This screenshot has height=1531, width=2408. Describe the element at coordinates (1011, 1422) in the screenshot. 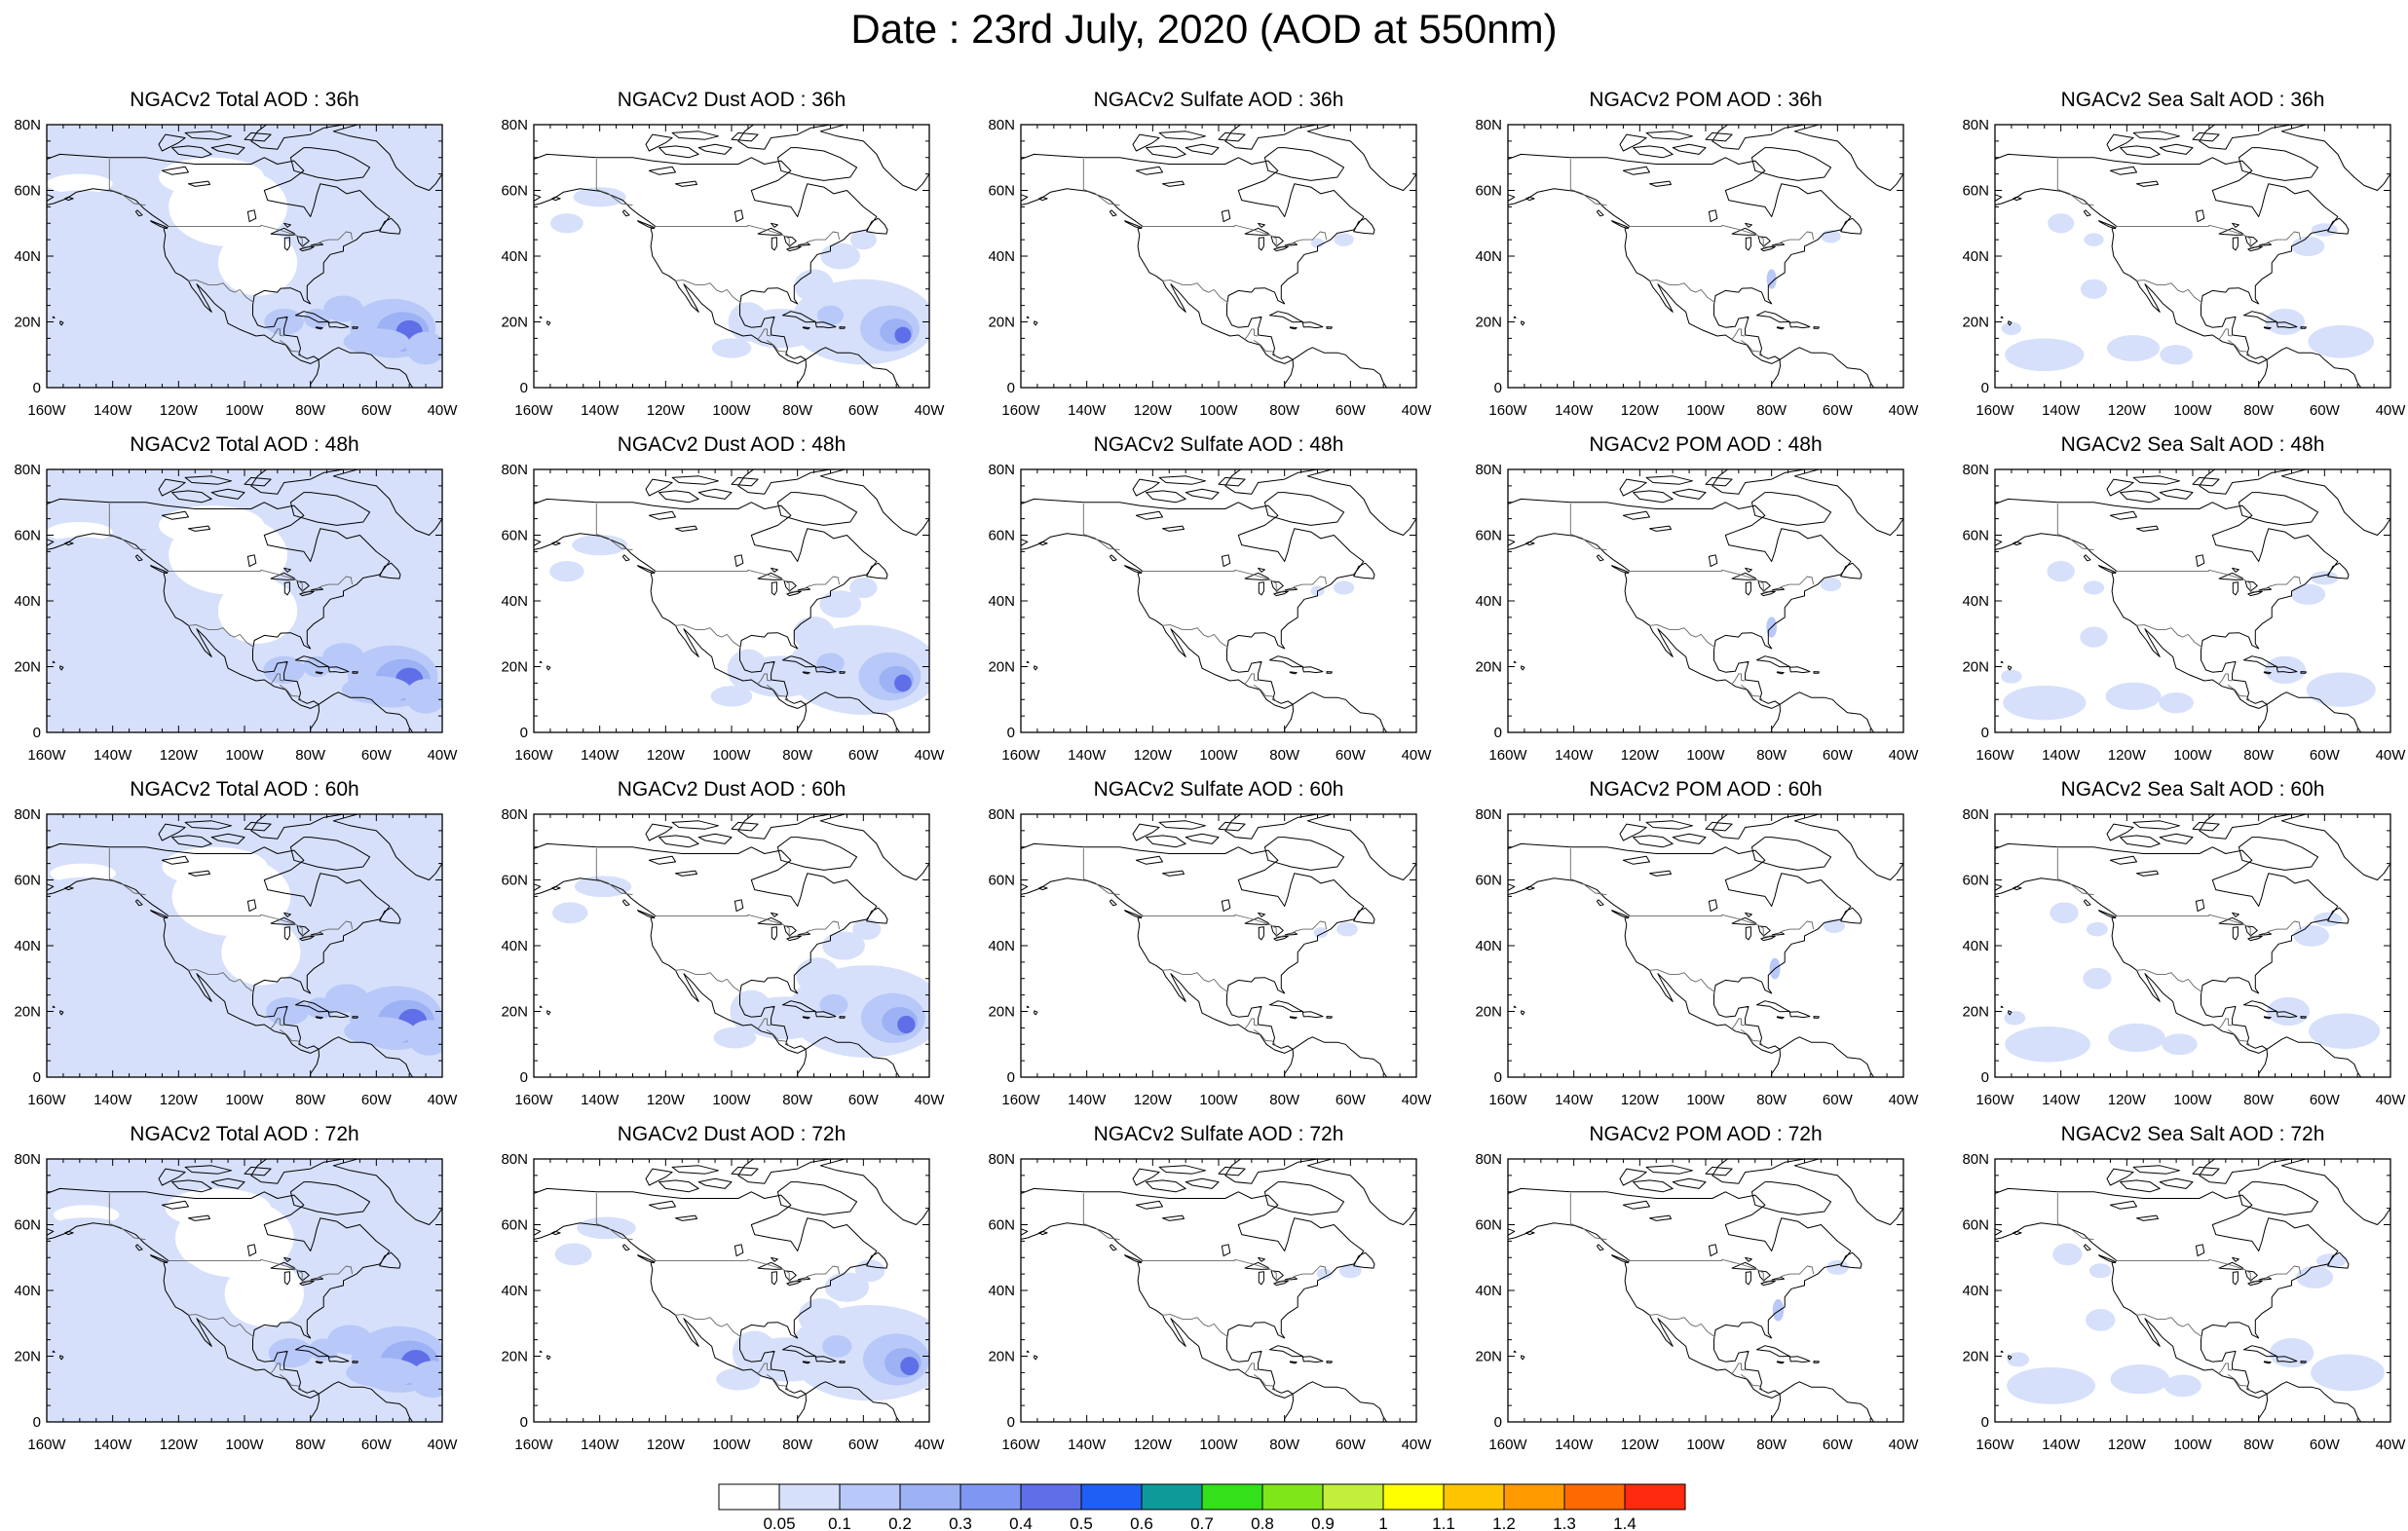

I see `lat-tick-label: 0` at that location.